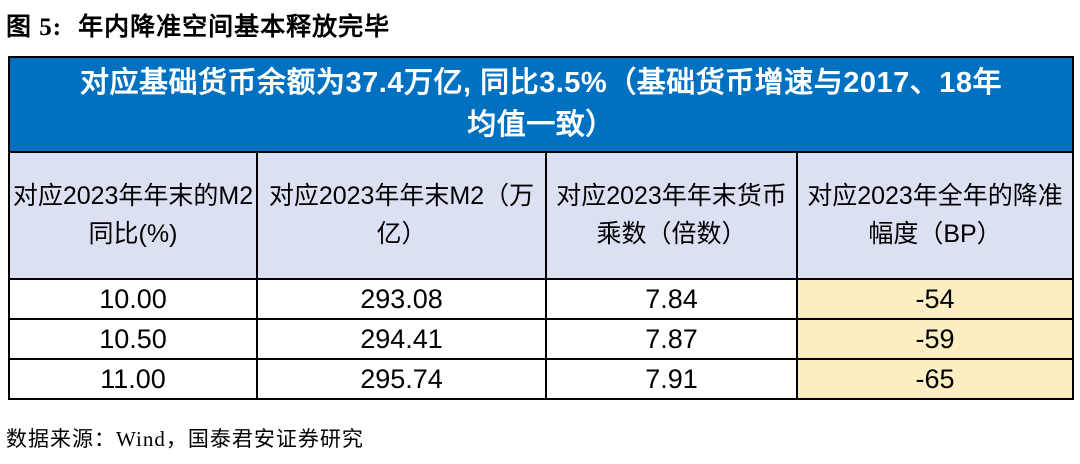 The width and height of the screenshot is (1080, 464). I want to click on column-header-money-multiplier: 对应2023年年末货币乘数（倍数）, so click(671, 215).